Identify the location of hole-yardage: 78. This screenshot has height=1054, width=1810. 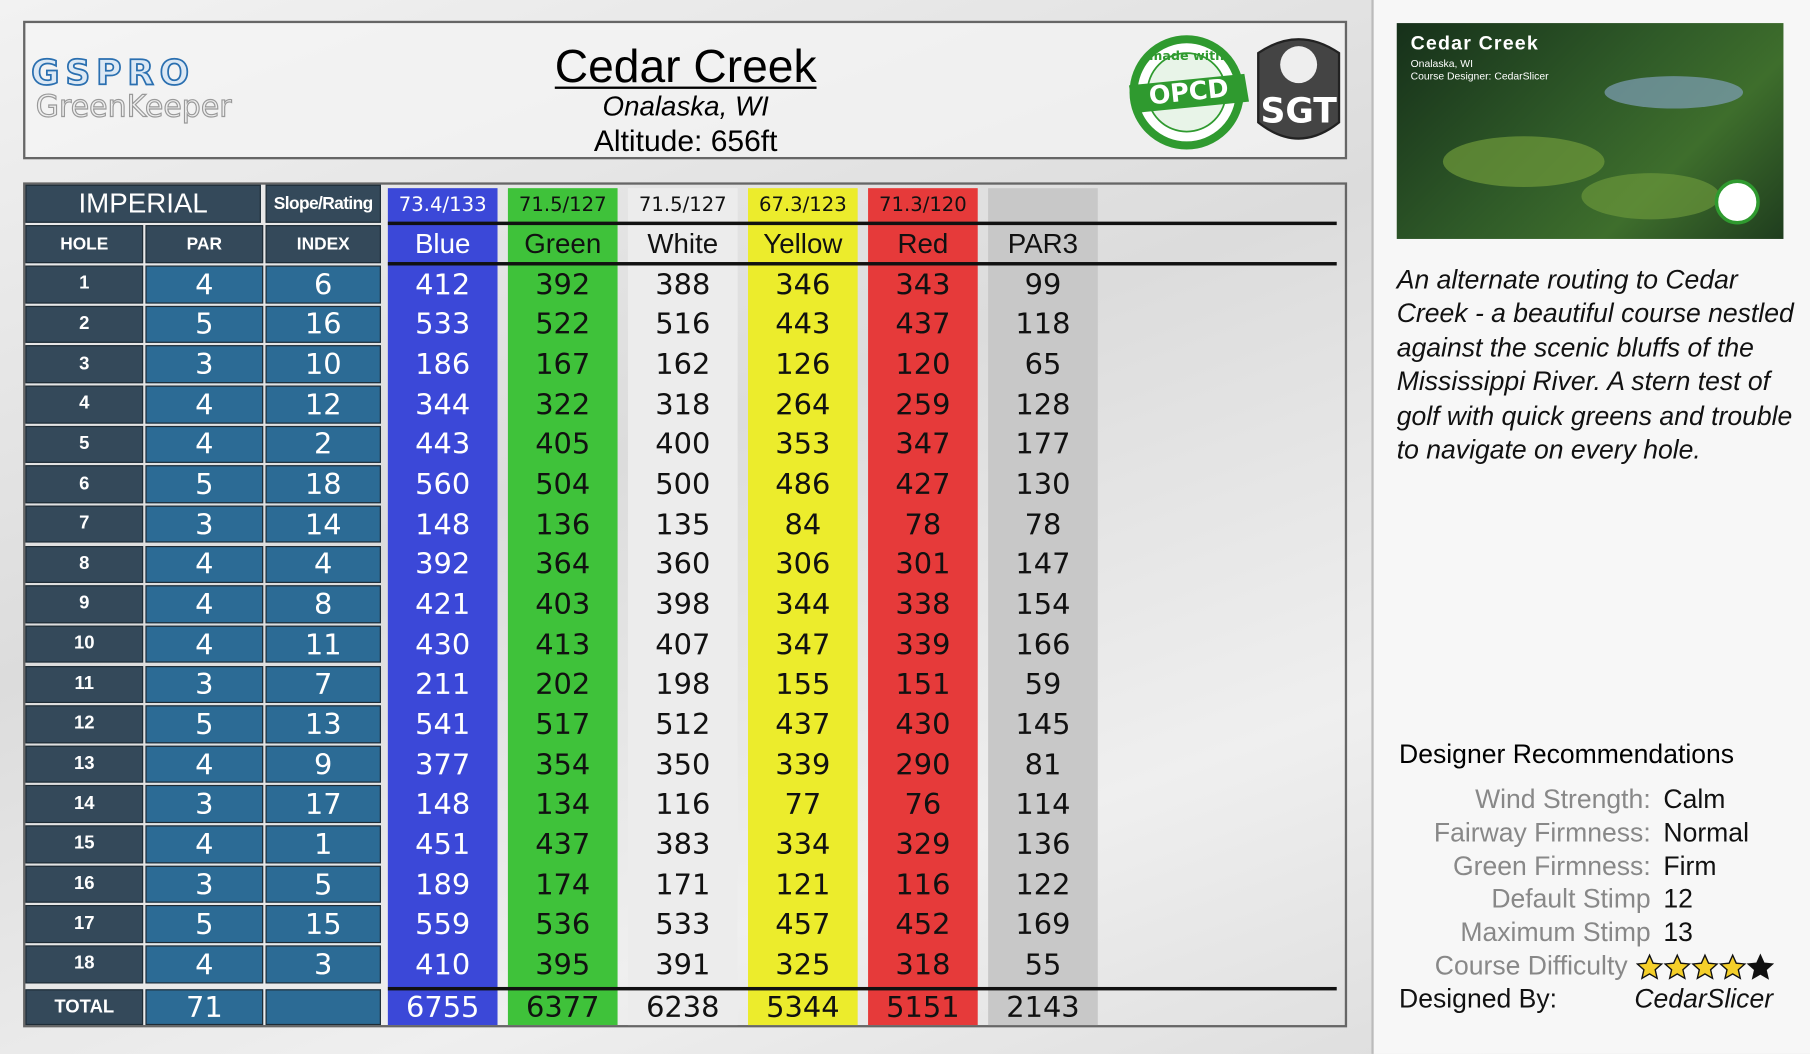
(1043, 524).